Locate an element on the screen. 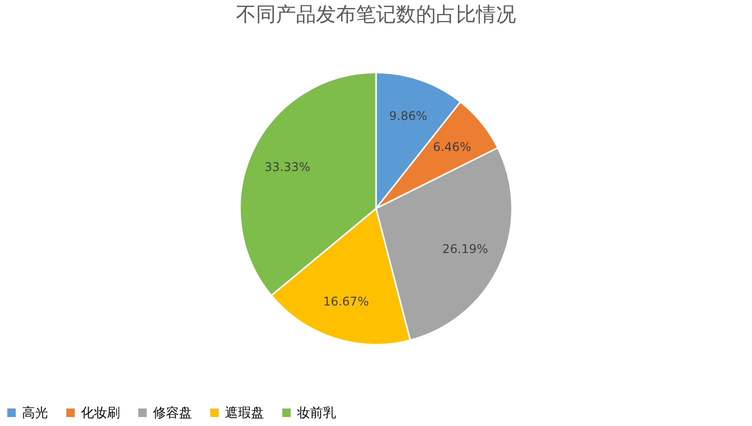  data-label: 16.67% is located at coordinates (346, 301).